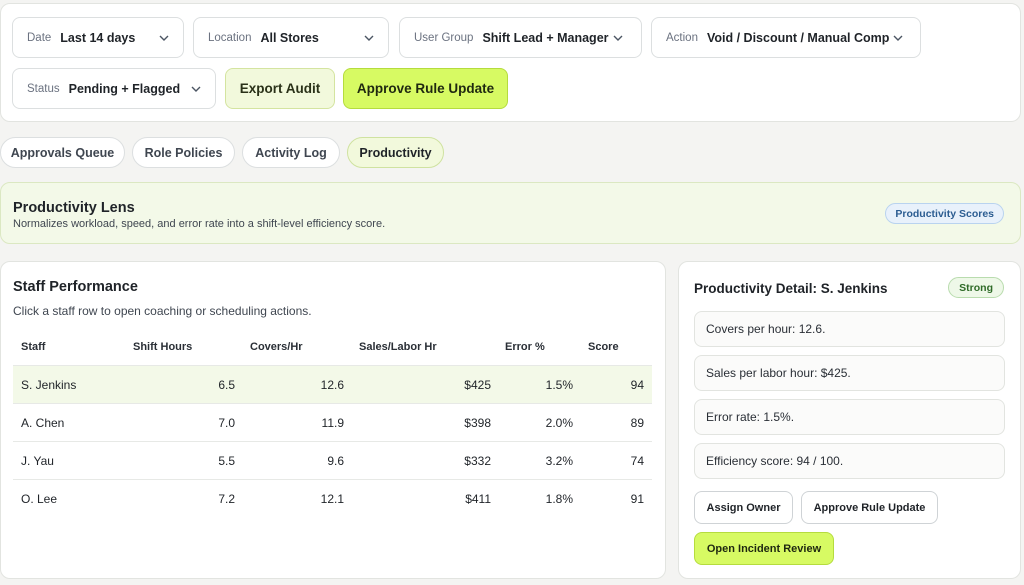 This screenshot has height=585, width=1024. Describe the element at coordinates (291, 152) in the screenshot. I see `tab-activity-log: Activity Log` at that location.